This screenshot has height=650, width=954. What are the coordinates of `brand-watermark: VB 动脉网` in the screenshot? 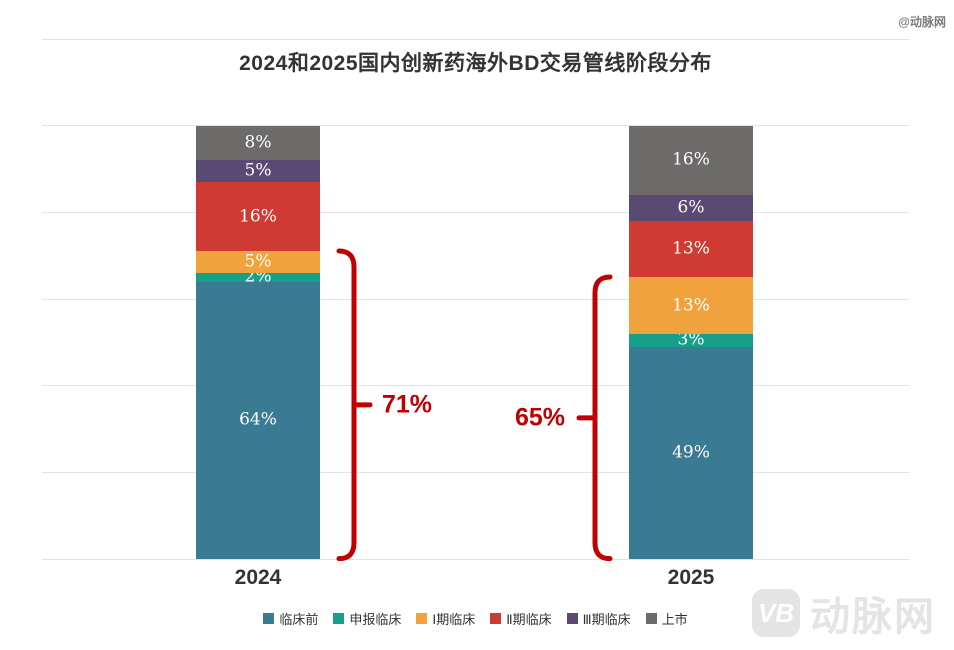 It's located at (844, 613).